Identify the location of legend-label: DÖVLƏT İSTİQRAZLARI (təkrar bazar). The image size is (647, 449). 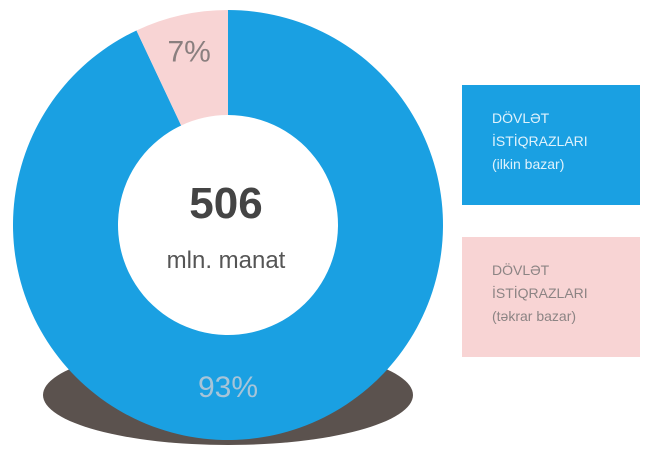
(540, 293).